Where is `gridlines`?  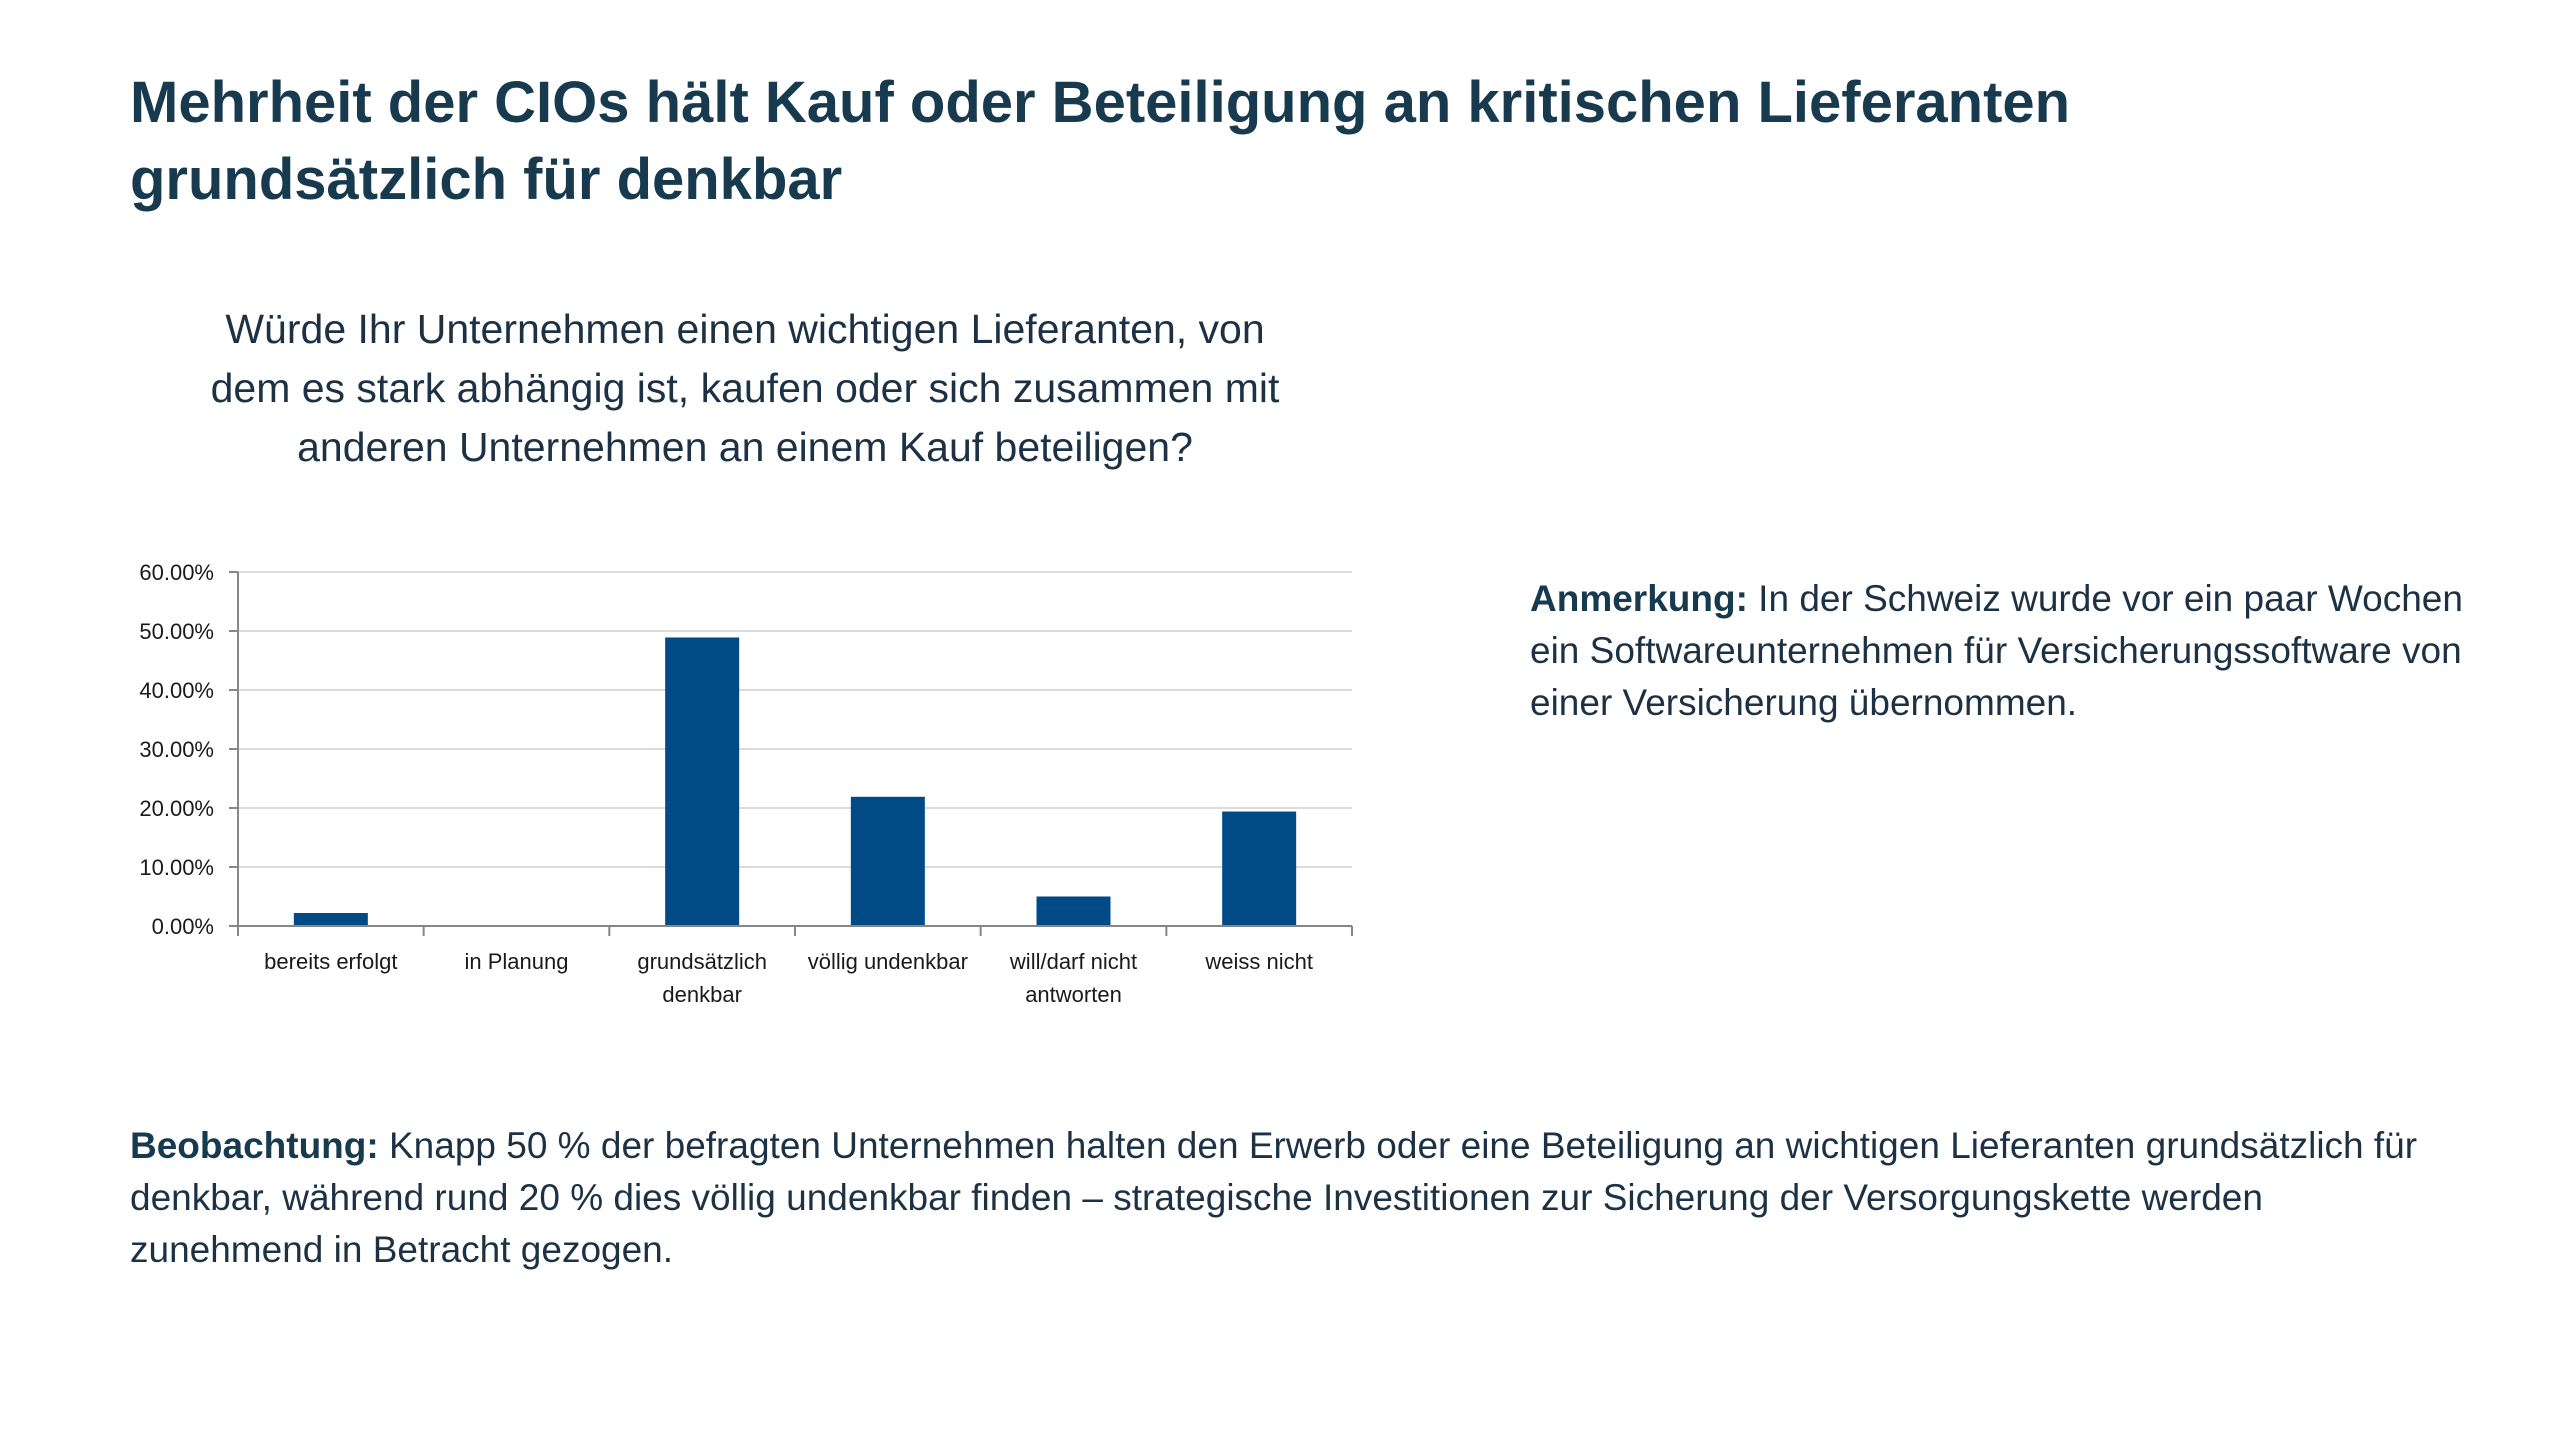
gridlines is located at coordinates (795, 719).